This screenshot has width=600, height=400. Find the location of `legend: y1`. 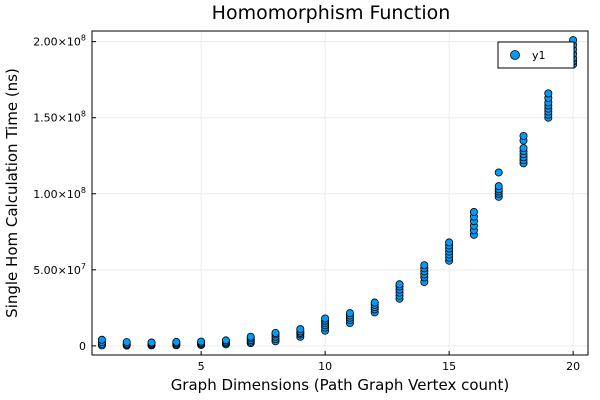

legend: y1 is located at coordinates (536, 55).